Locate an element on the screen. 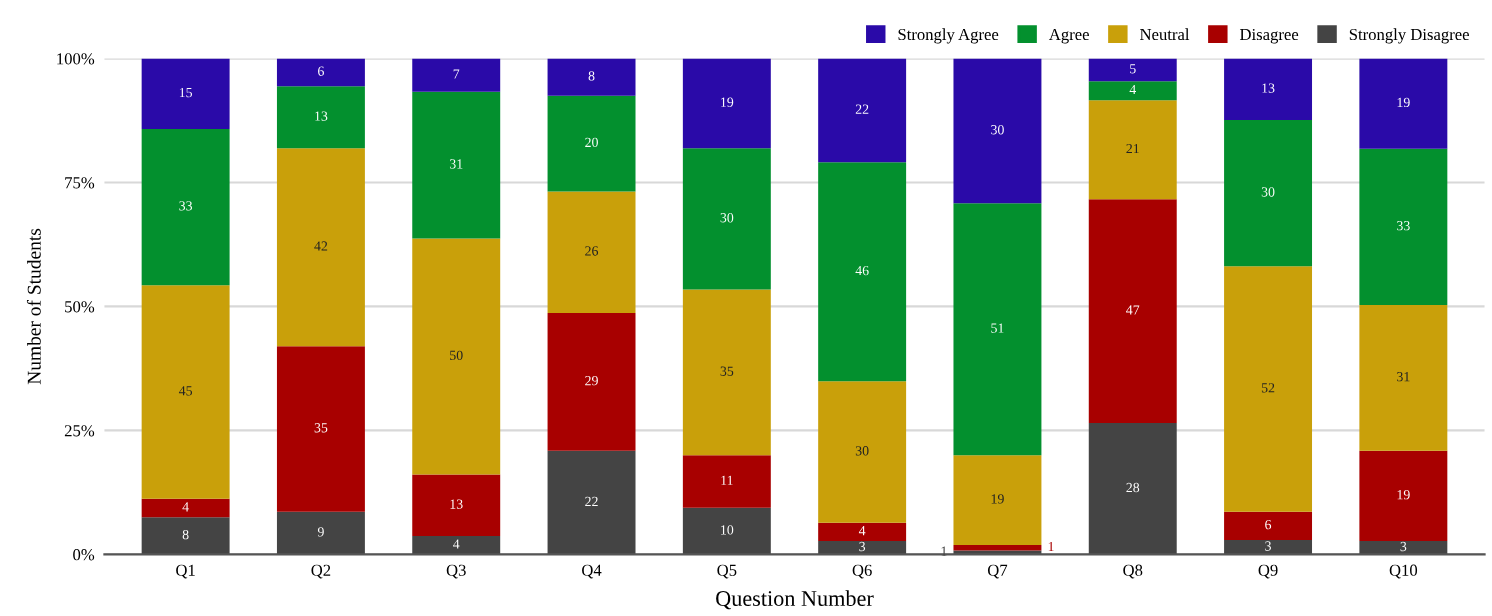  x-tick-label: Q6 is located at coordinates (862, 571).